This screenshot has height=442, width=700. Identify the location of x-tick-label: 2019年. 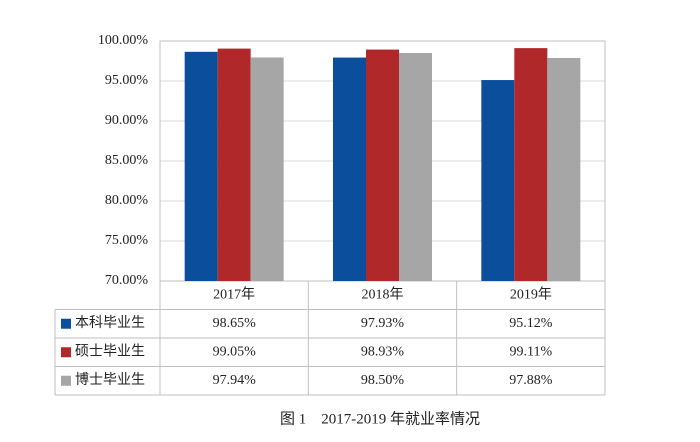
(531, 294).